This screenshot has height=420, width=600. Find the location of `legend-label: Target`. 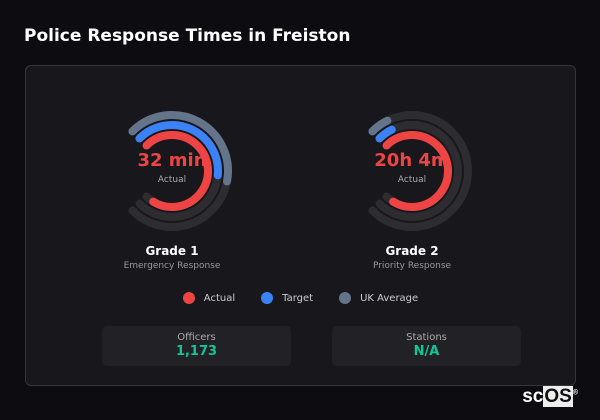

legend-label: Target is located at coordinates (298, 298).